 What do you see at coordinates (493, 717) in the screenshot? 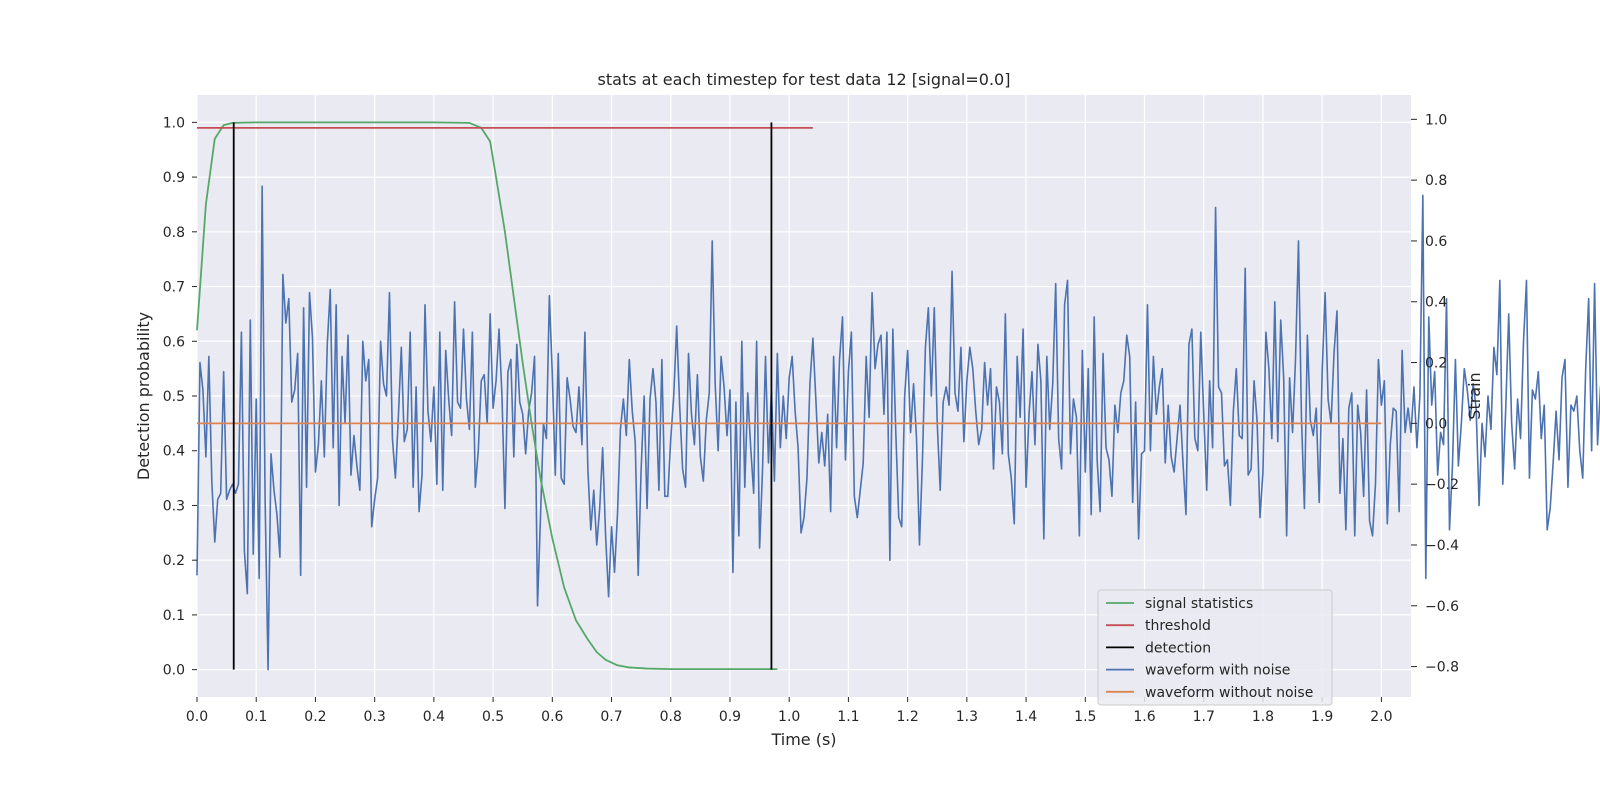
I see `x-tick-label: 0.5` at bounding box center [493, 717].